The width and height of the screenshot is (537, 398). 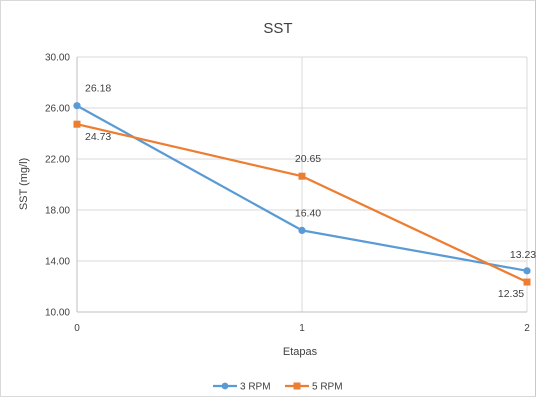 I want to click on data-label: 12.35, so click(x=511, y=294).